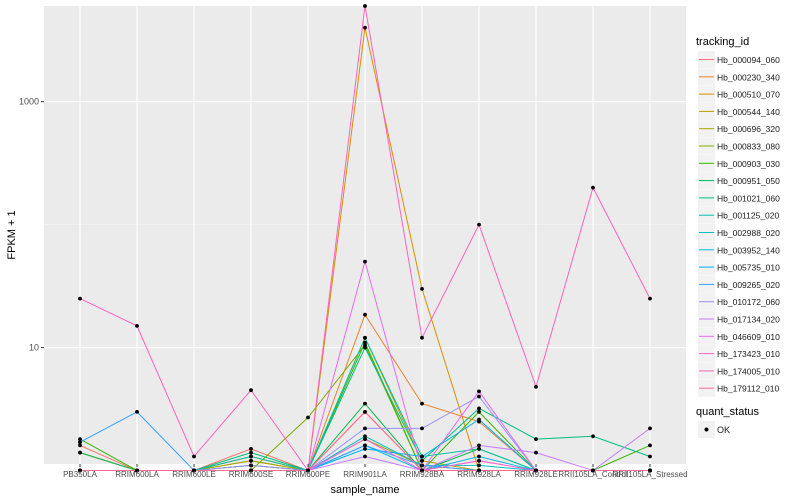 The image size is (800, 500). I want to click on x-tick-label: RRIM600LE, so click(194, 474).